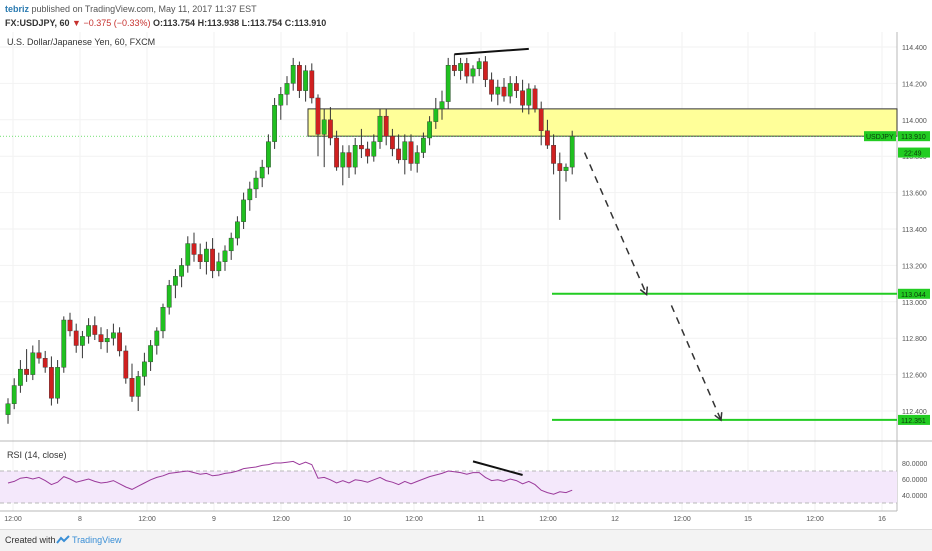 Image resolution: width=932 pixels, height=551 pixels. What do you see at coordinates (491, 51) in the screenshot?
I see `divergence-trendline` at bounding box center [491, 51].